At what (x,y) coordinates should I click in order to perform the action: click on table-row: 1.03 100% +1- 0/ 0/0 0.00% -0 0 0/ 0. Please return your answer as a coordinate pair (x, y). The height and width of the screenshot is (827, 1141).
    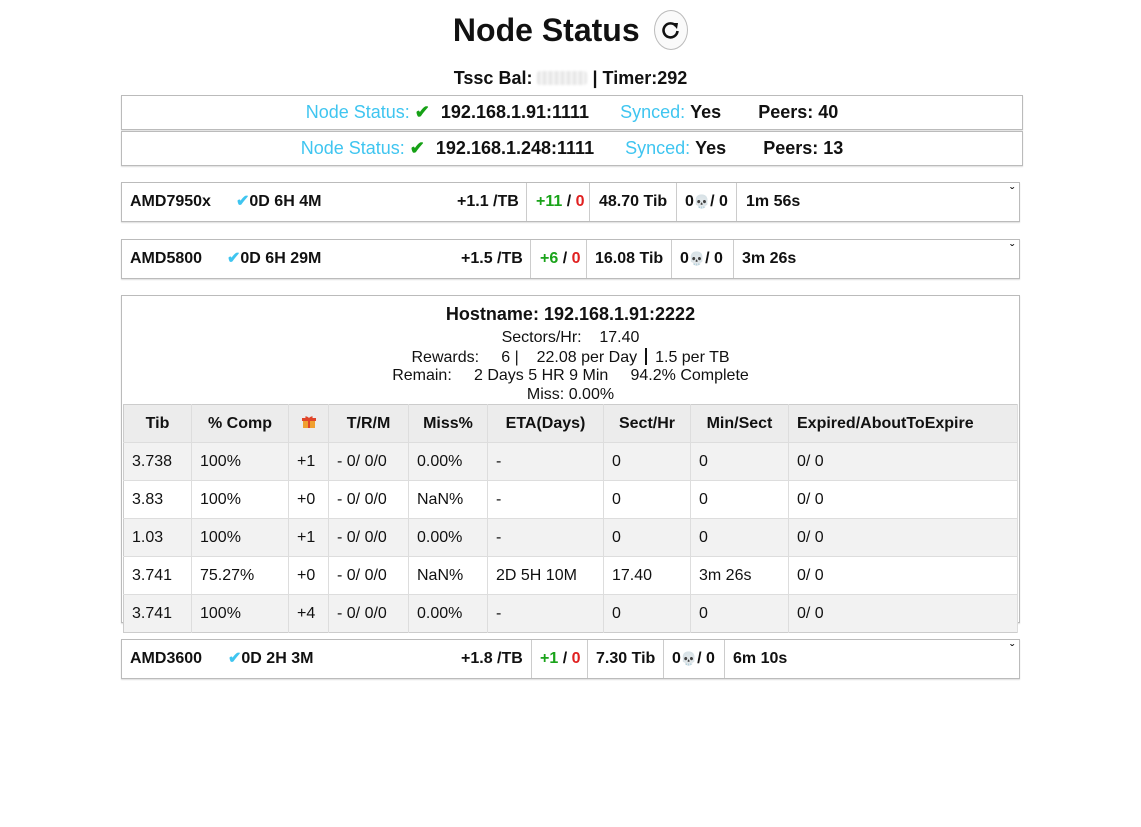
    Looking at the image, I should click on (570, 537).